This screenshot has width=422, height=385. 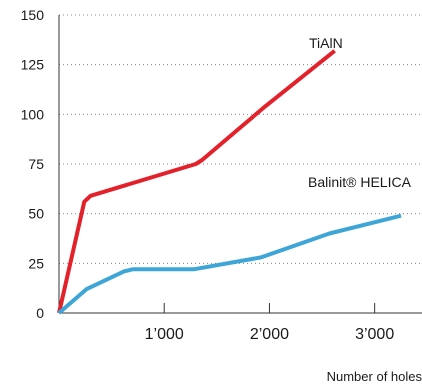 What do you see at coordinates (36, 263) in the screenshot?
I see `y-tick-label: 25` at bounding box center [36, 263].